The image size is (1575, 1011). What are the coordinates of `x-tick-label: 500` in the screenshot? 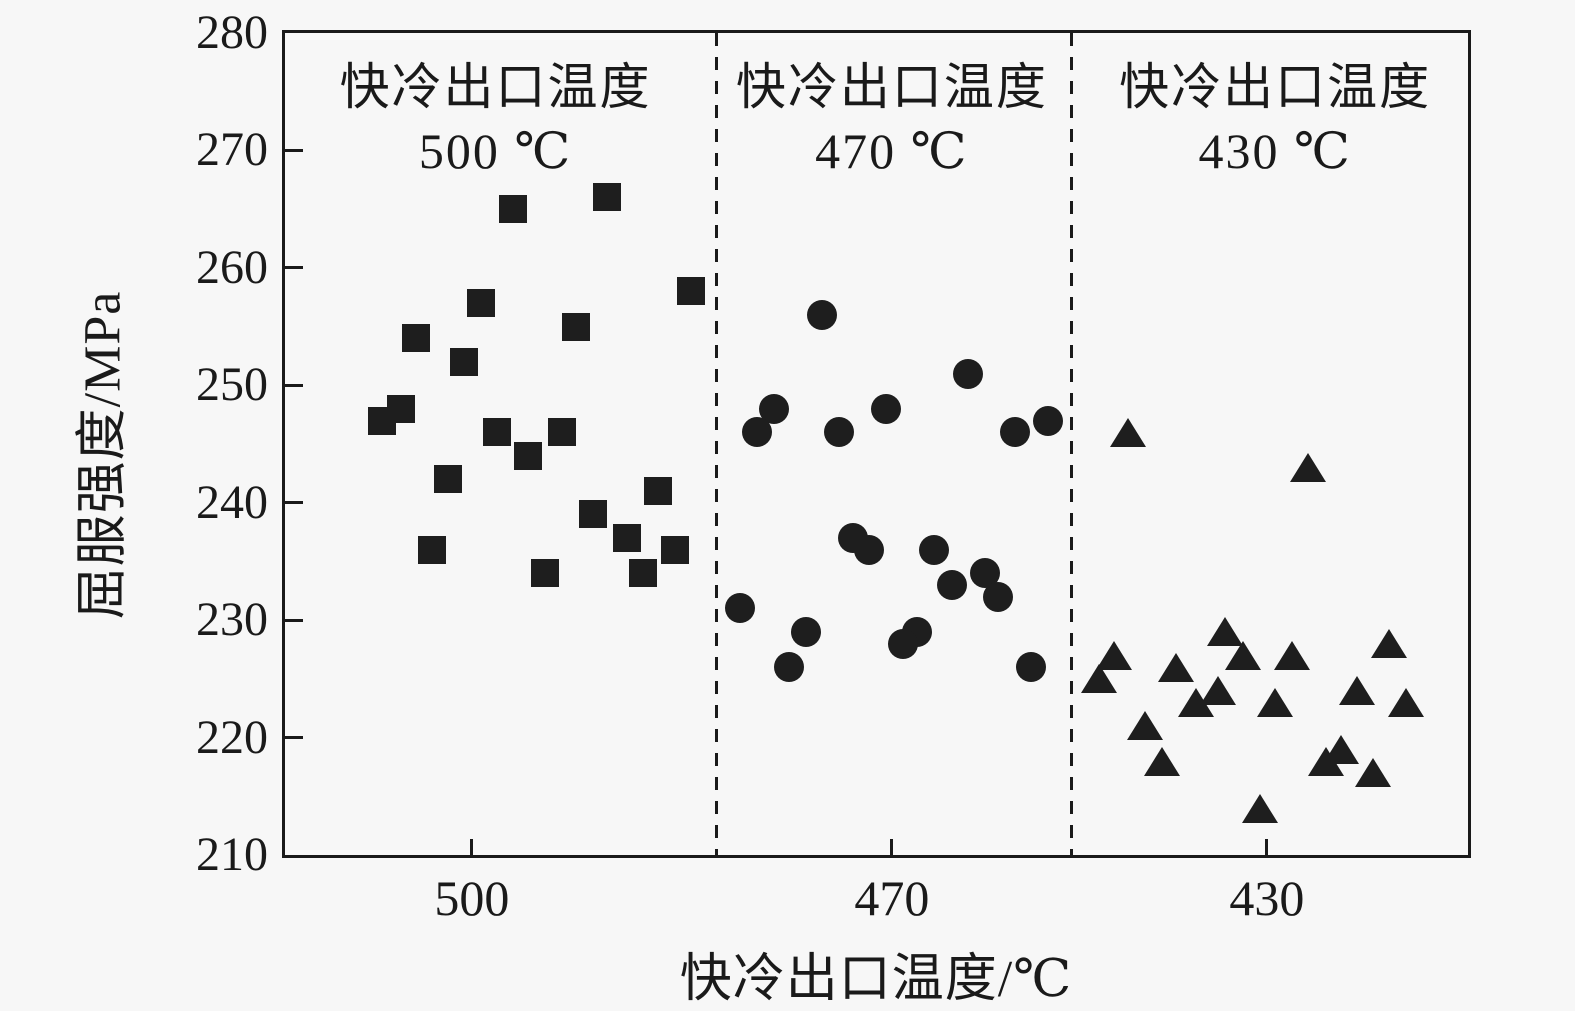 It's located at (472, 898).